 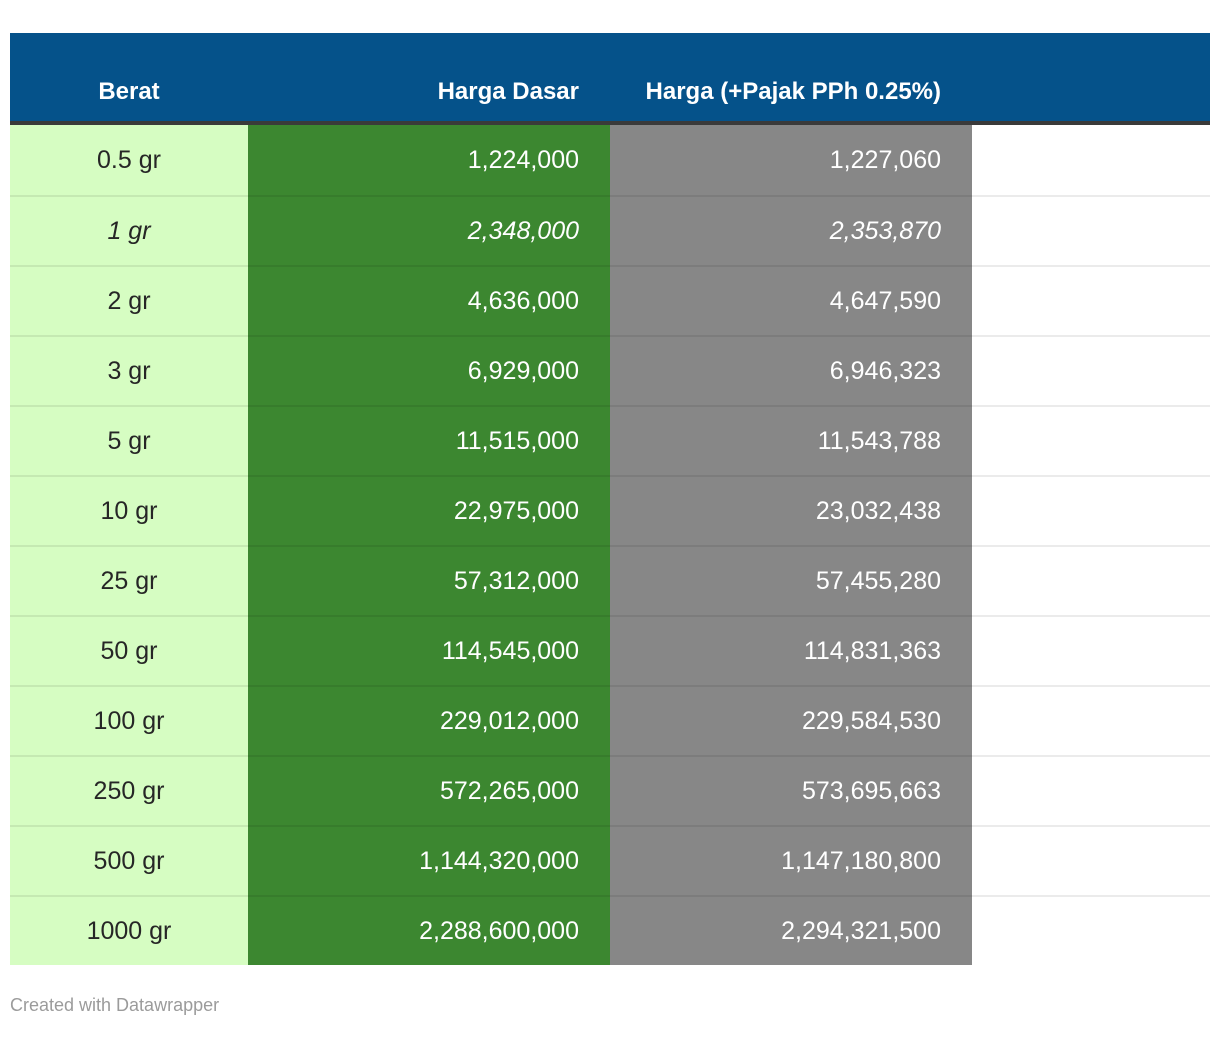 I want to click on weight-cell: 25 gr, so click(x=129, y=580).